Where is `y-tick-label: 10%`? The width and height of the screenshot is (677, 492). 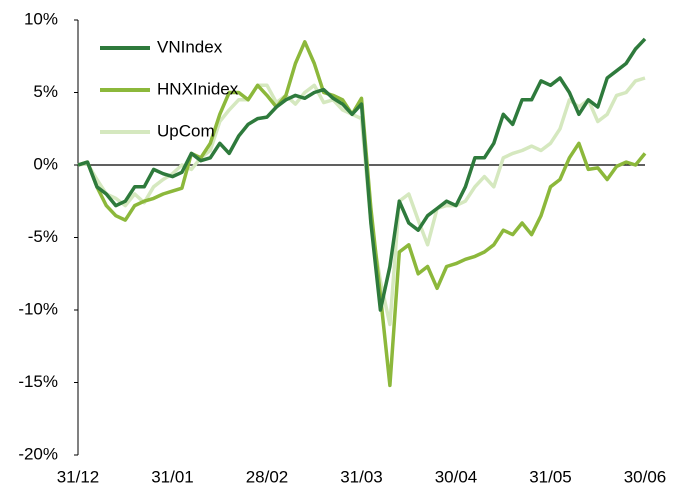 y-tick-label: 10% is located at coordinates (41, 18).